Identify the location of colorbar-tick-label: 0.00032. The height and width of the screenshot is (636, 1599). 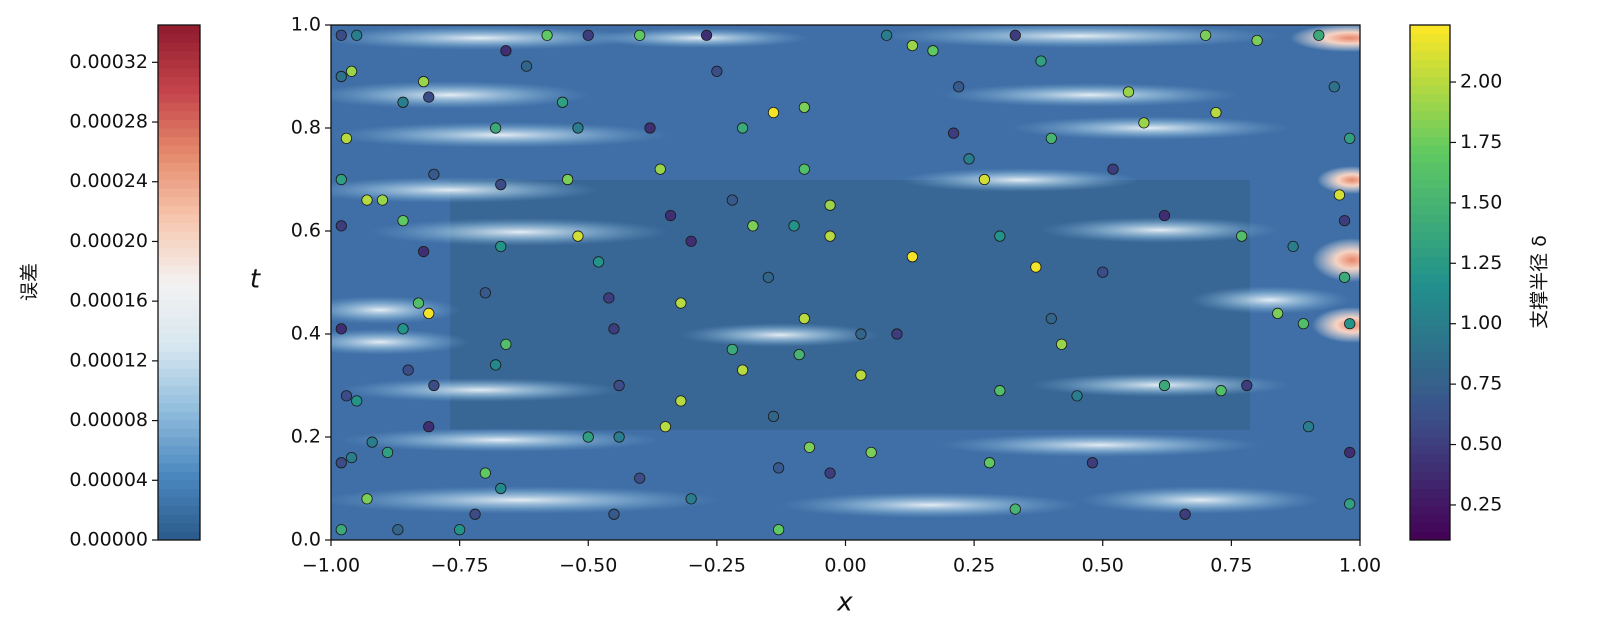
(108, 62).